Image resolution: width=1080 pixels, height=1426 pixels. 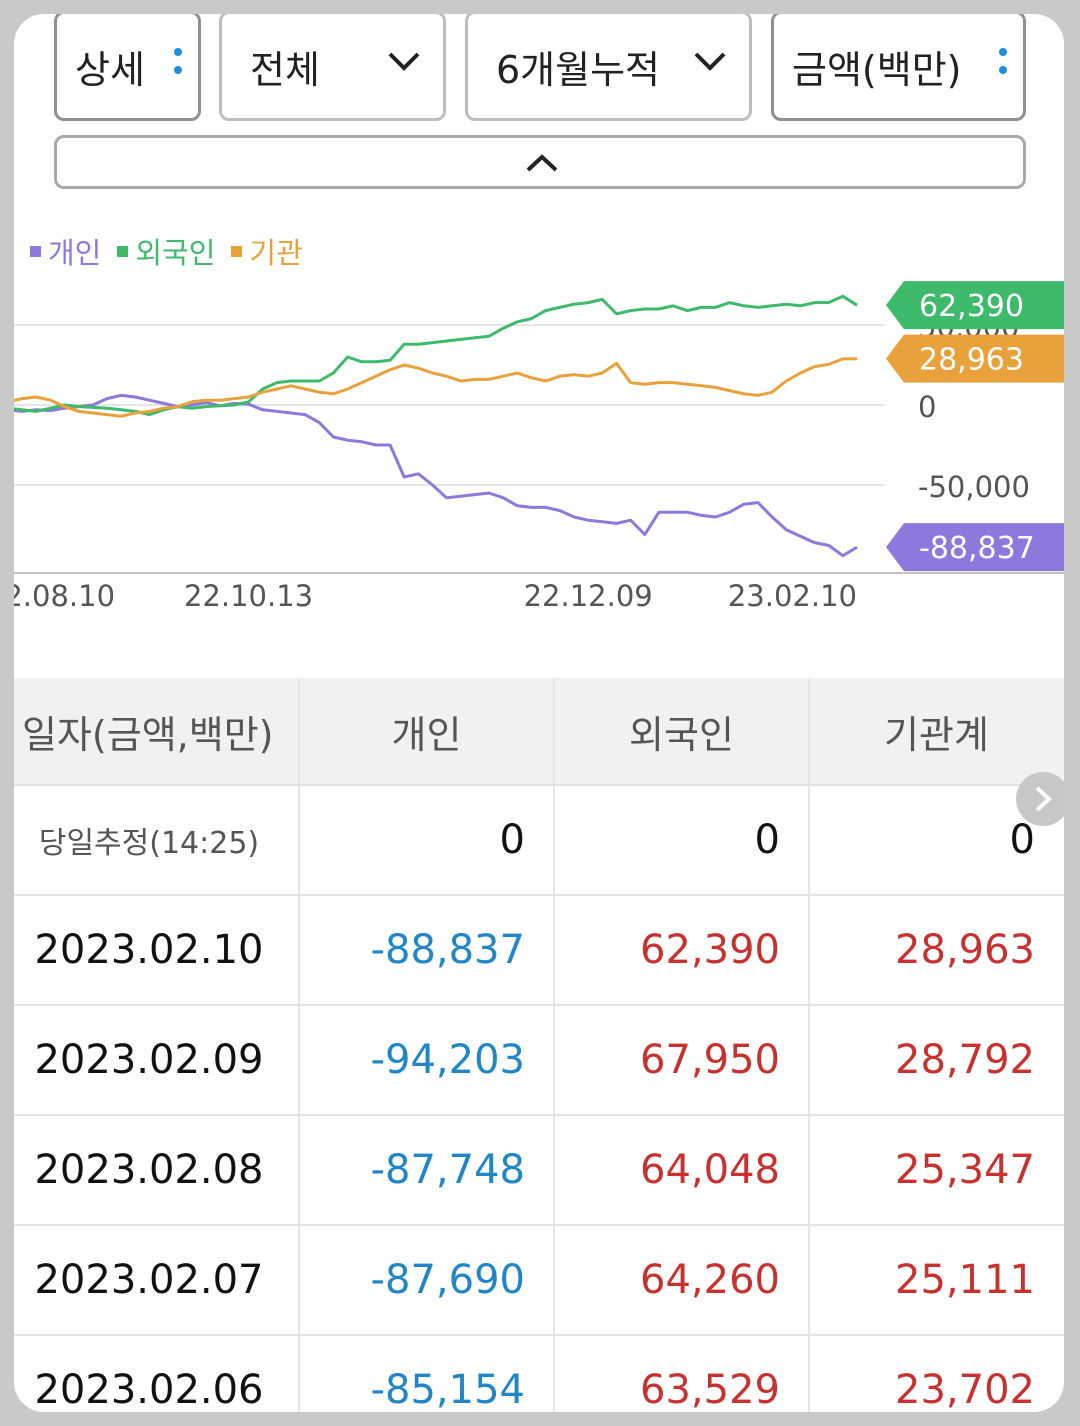 I want to click on legend-label-foreign: 외국인, so click(x=175, y=253).